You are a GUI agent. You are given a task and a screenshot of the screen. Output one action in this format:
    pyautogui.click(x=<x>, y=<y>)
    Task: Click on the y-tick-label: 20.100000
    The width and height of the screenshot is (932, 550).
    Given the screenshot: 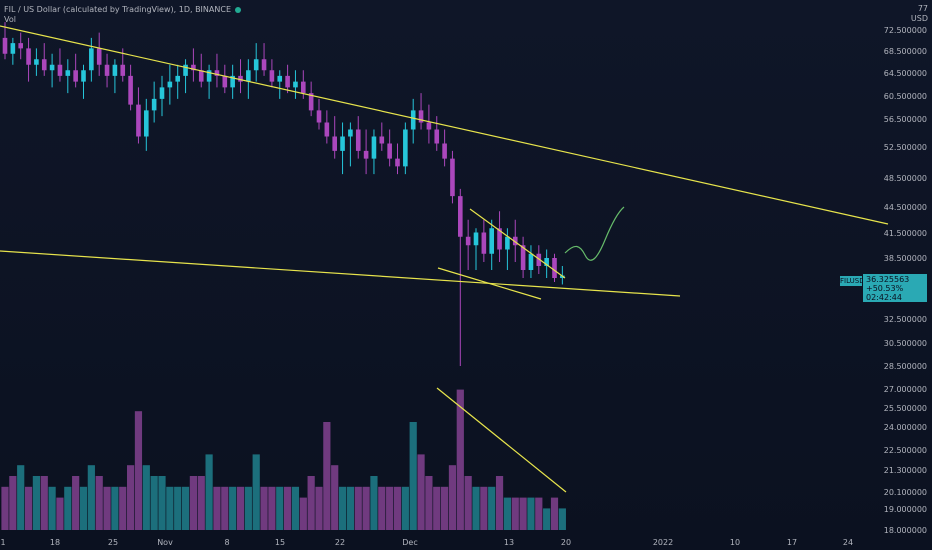 What is the action you would take?
    pyautogui.click(x=905, y=492)
    